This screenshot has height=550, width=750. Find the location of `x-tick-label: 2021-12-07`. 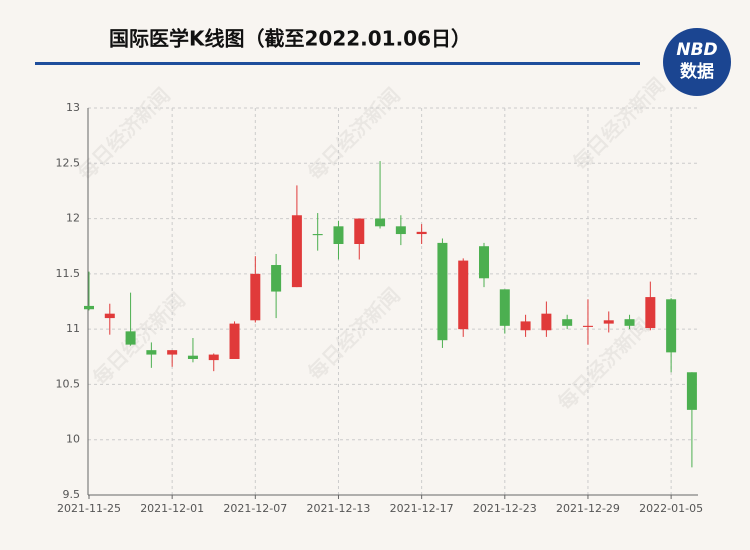

x-tick-label: 2021-12-07 is located at coordinates (255, 508).